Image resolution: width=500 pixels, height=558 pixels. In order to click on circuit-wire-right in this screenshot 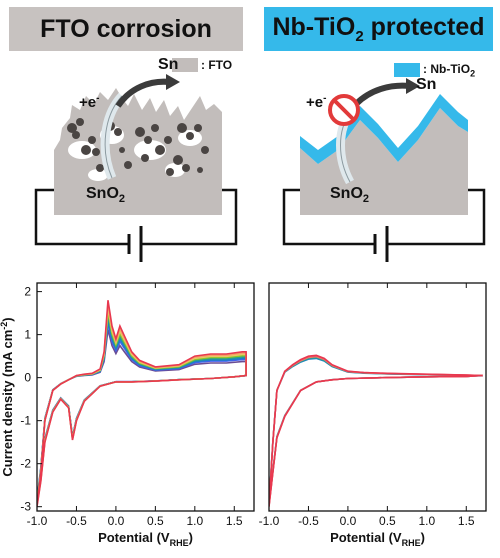, I will do `click(384, 217)`.